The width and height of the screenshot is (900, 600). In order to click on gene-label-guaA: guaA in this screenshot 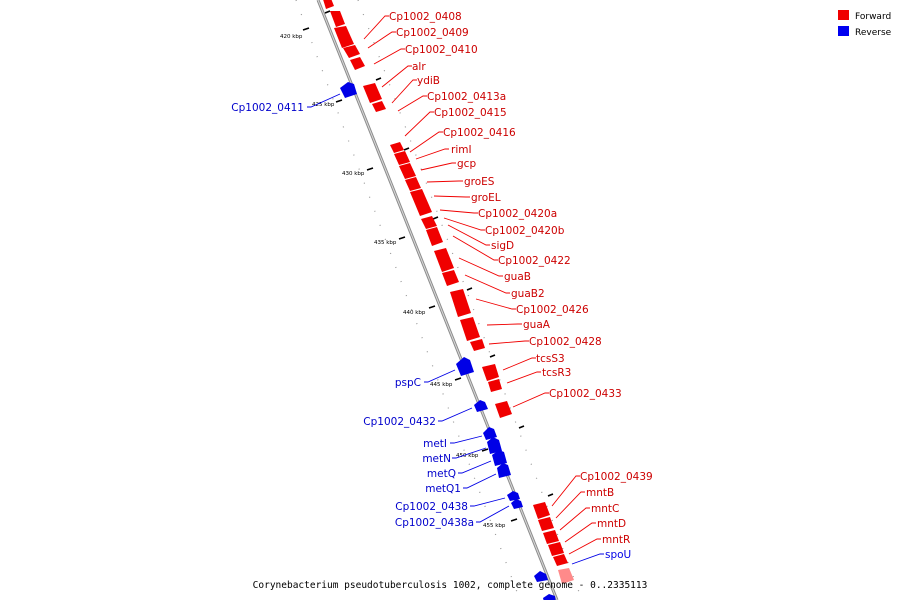, I will do `click(537, 325)`.